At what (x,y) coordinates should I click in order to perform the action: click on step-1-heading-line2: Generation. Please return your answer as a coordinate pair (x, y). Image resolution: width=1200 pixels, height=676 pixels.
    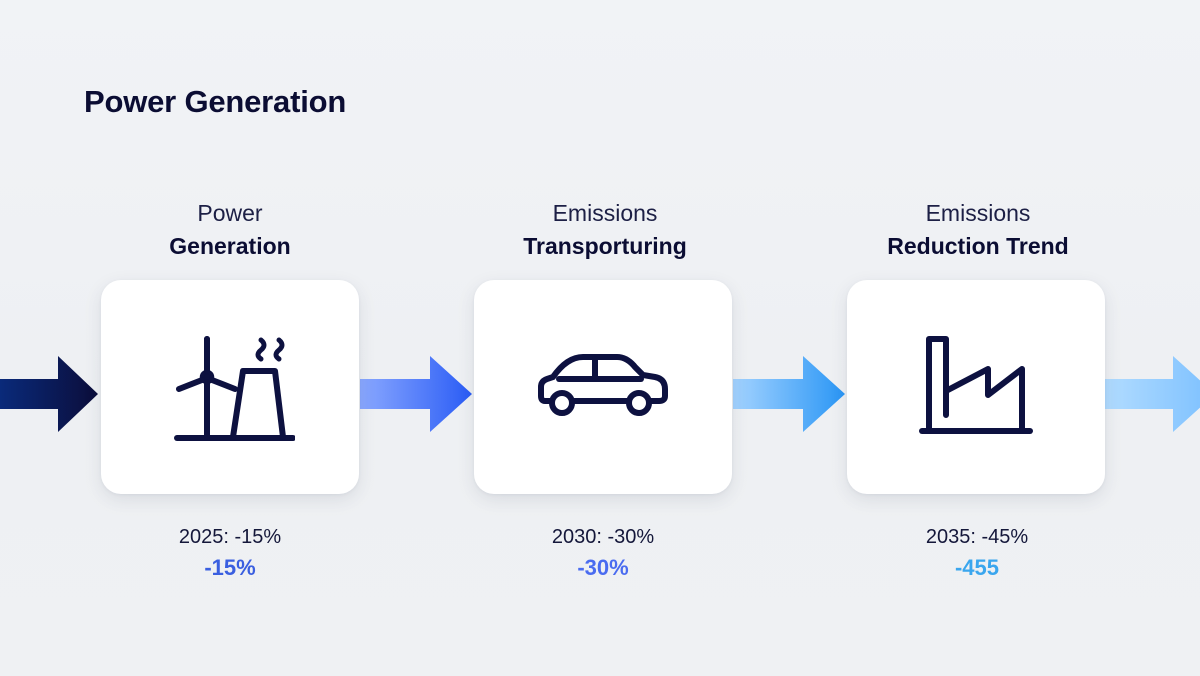
    Looking at the image, I should click on (230, 246).